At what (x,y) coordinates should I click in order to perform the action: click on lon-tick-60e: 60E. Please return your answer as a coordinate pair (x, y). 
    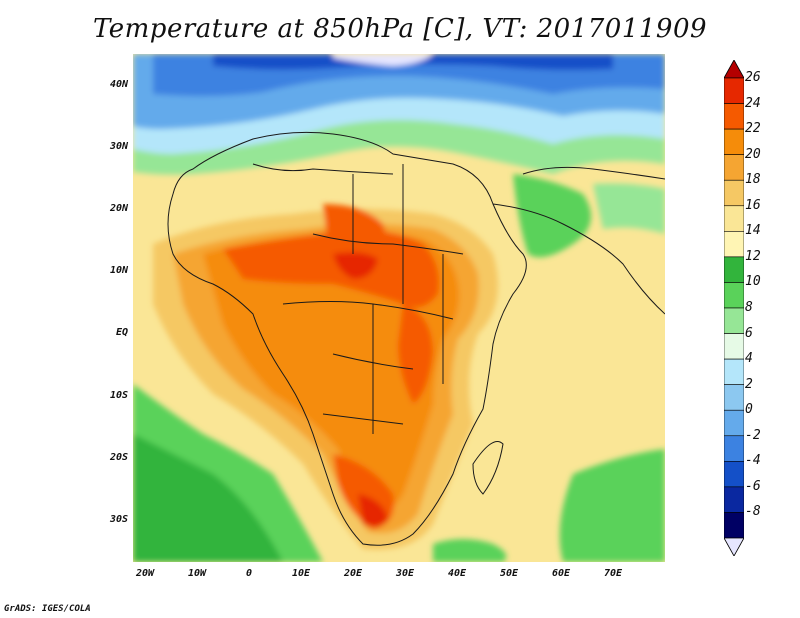
    Looking at the image, I should click on (561, 573).